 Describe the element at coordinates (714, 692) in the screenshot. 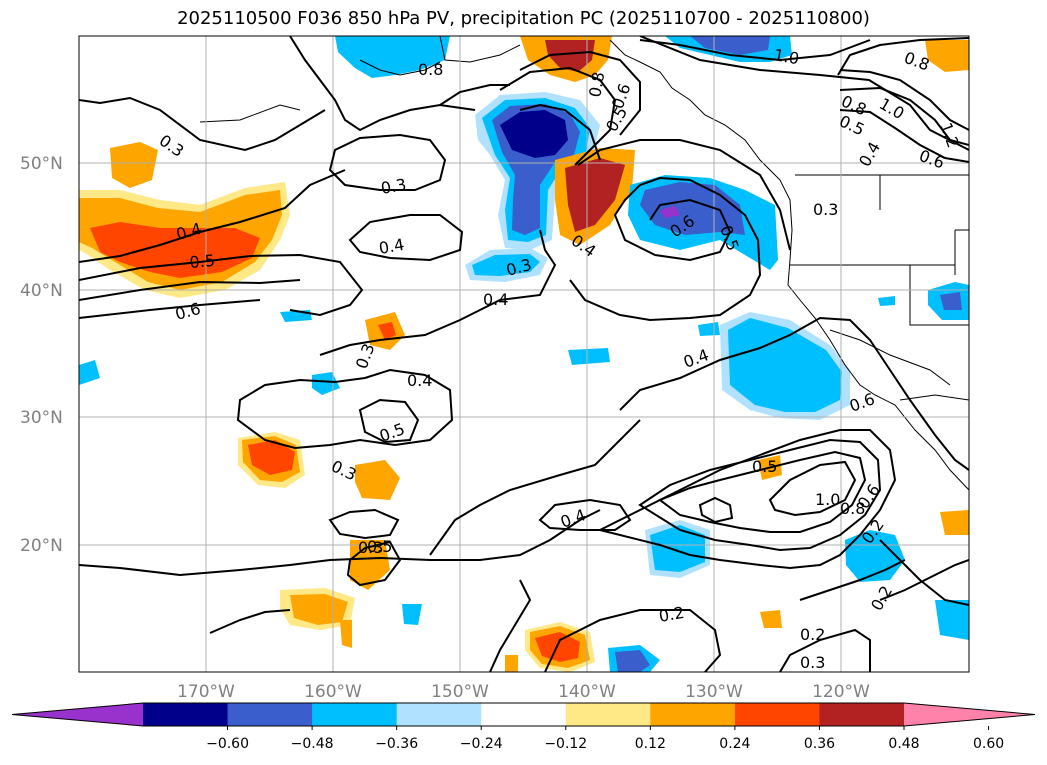

I see `longitude-label: 130°W` at that location.